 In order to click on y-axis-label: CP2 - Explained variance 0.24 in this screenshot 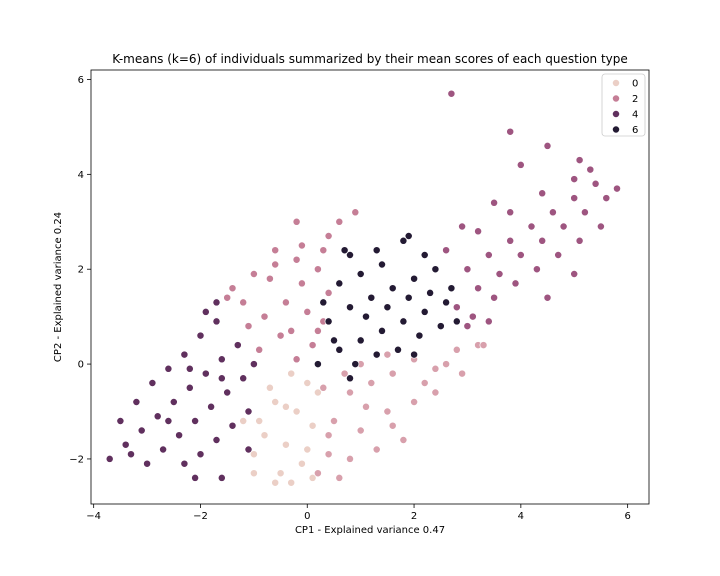, I will do `click(58, 287)`.